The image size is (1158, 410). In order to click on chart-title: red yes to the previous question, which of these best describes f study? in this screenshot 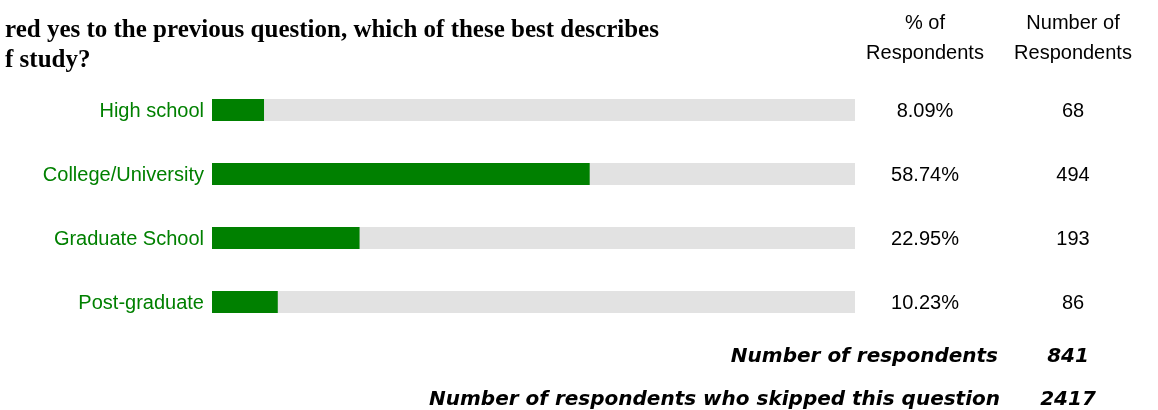, I will do `click(332, 43)`.